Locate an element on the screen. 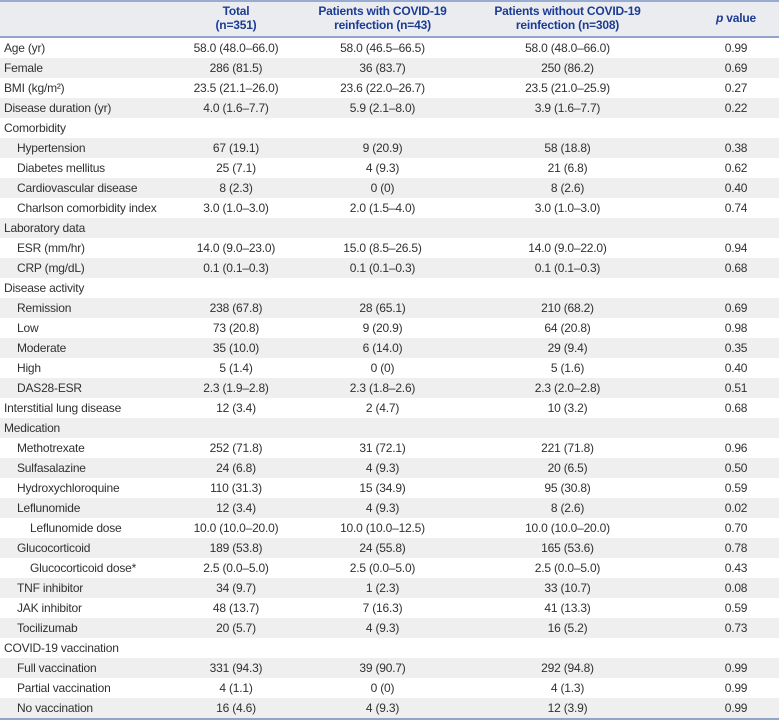 The image size is (779, 720). total-value: 331 (94.3) is located at coordinates (236, 668).